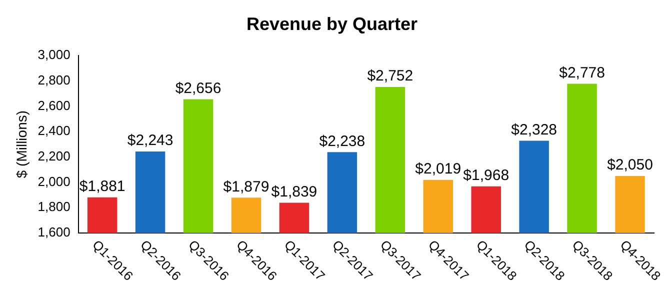 The height and width of the screenshot is (289, 666). Describe the element at coordinates (534, 129) in the screenshot. I see `data-label: $2,328` at that location.